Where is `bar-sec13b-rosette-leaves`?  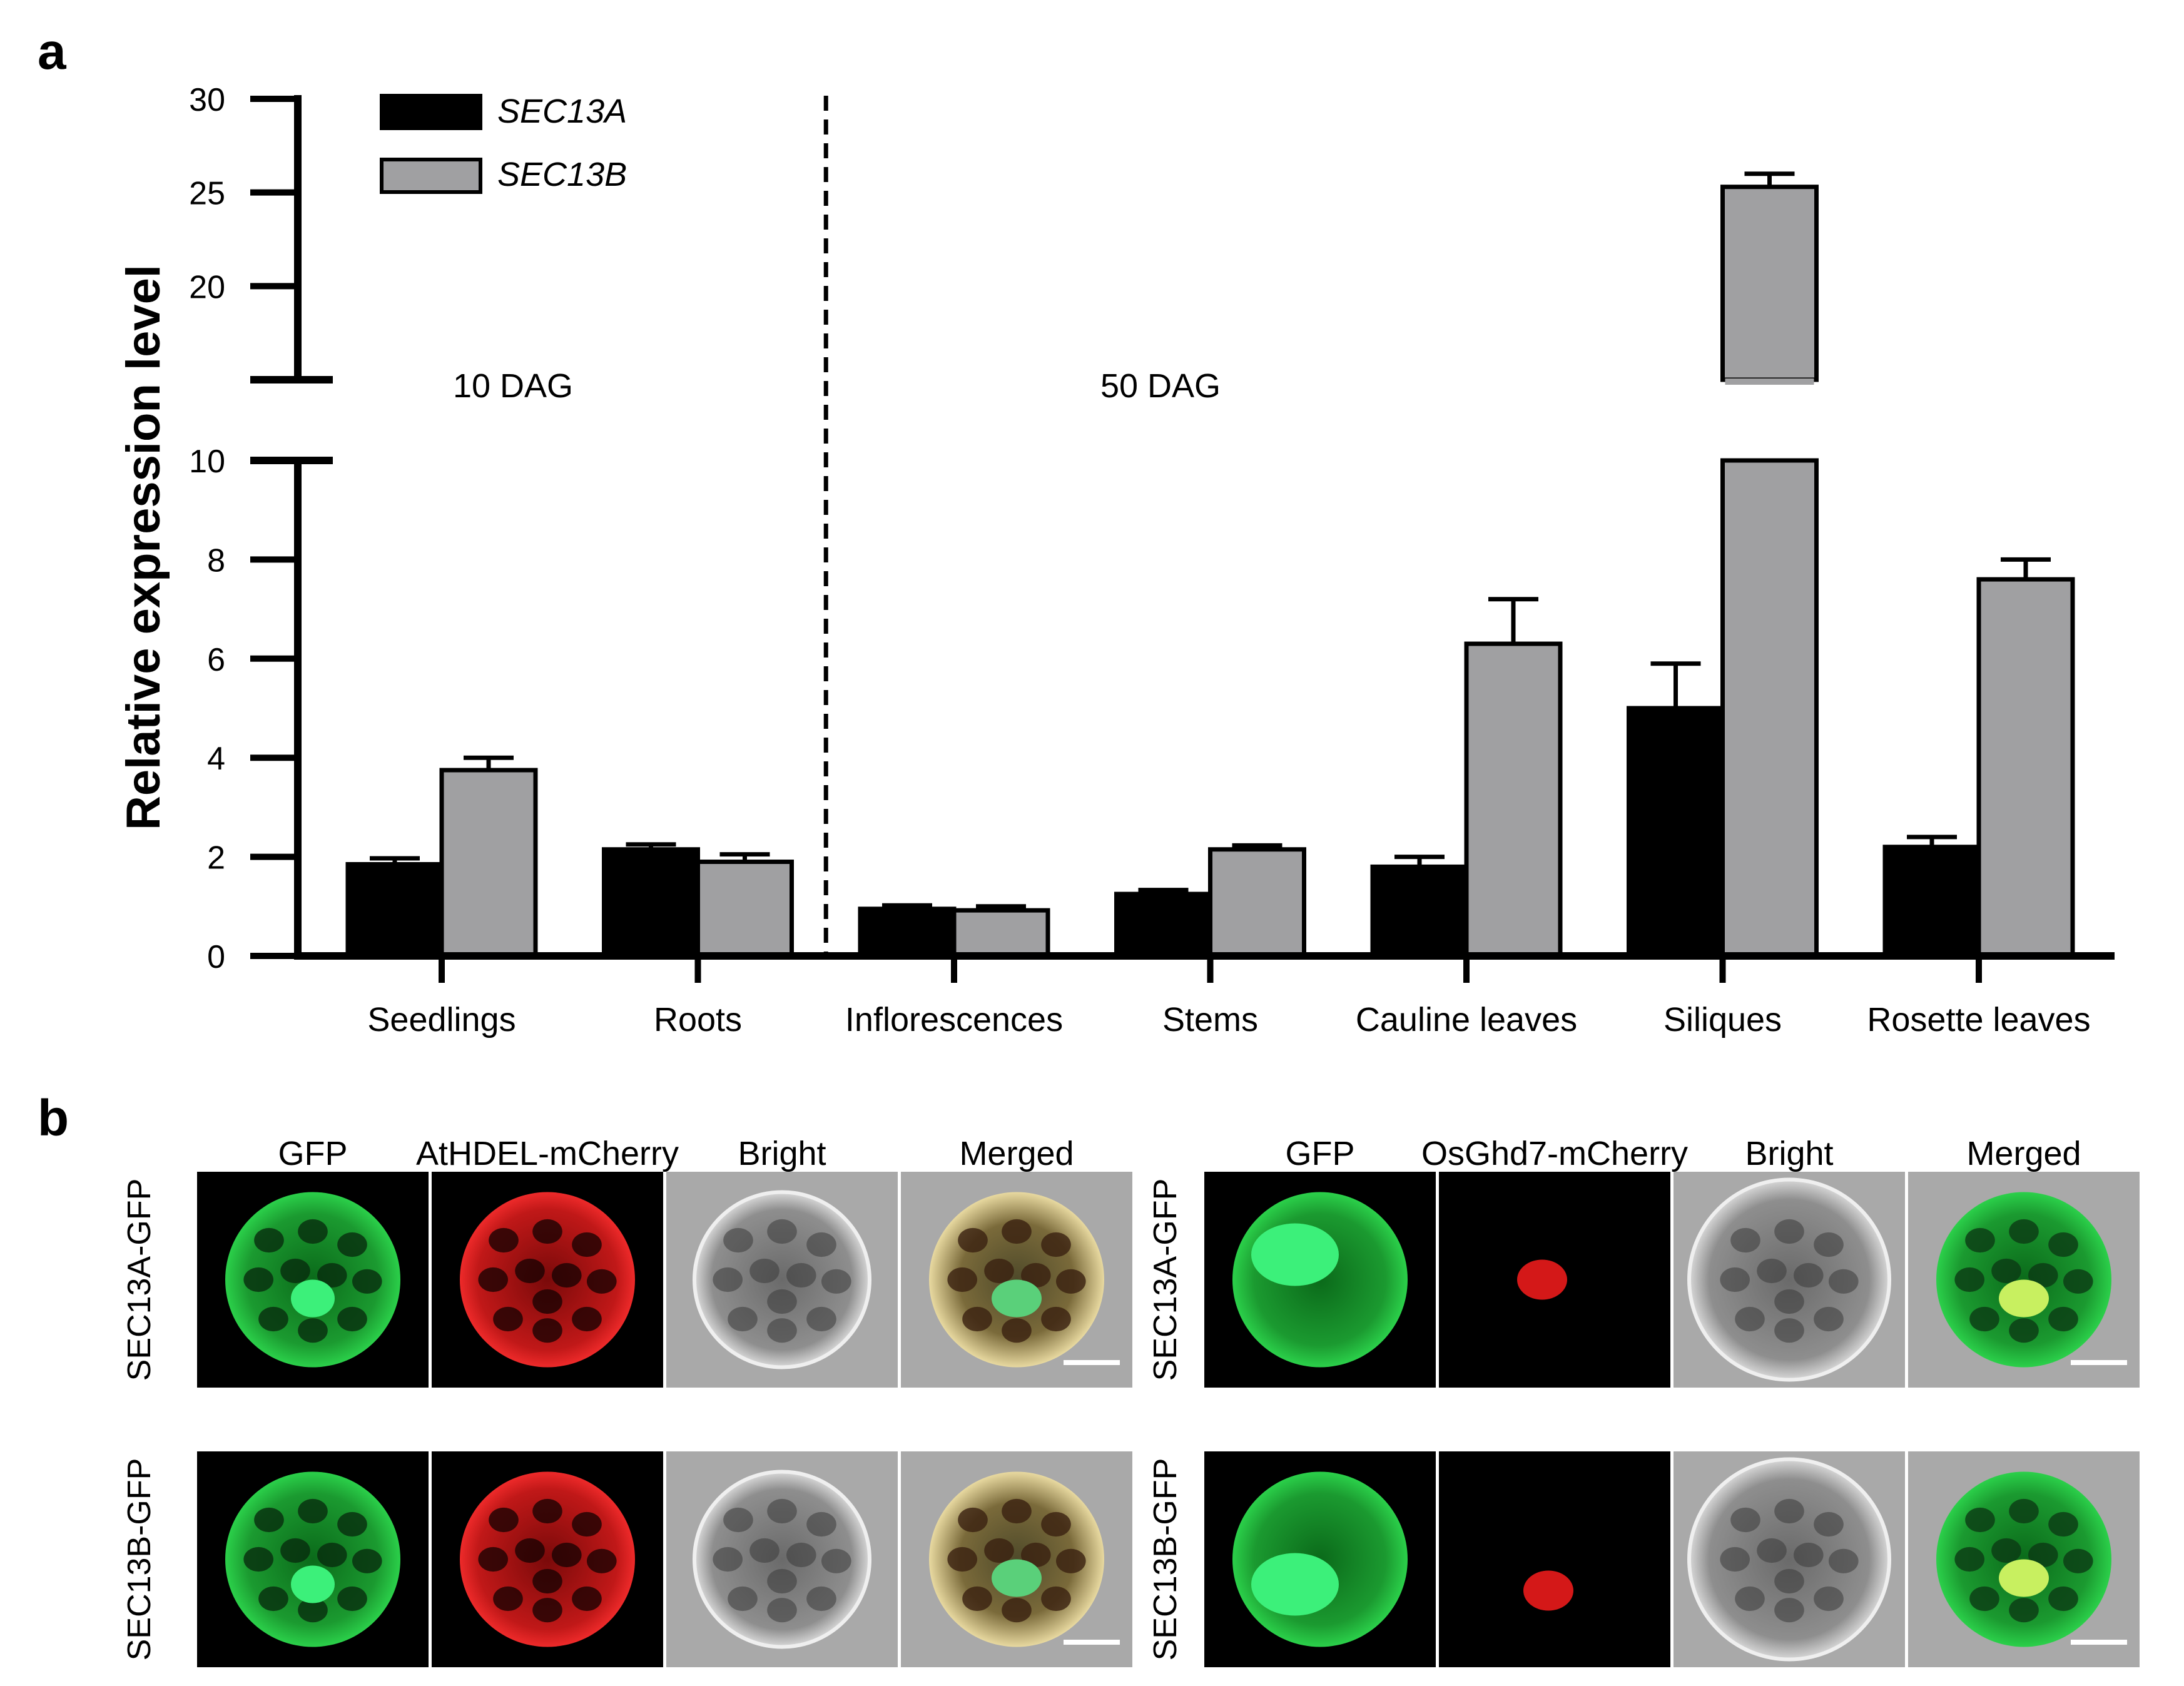
bar-sec13b-rosette-leaves is located at coordinates (2026, 768).